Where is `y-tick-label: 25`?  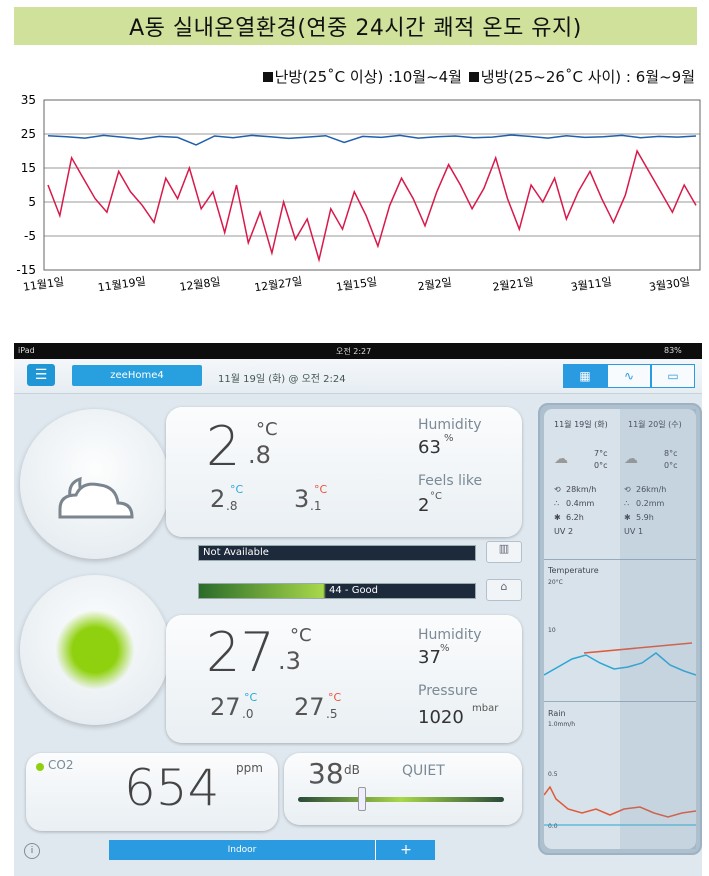 y-tick-label: 25 is located at coordinates (28, 134).